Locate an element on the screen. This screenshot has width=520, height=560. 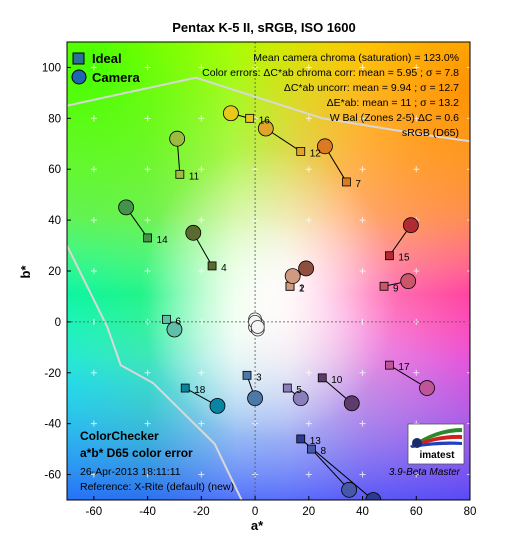
patch-label-15: 15 is located at coordinates (404, 258).